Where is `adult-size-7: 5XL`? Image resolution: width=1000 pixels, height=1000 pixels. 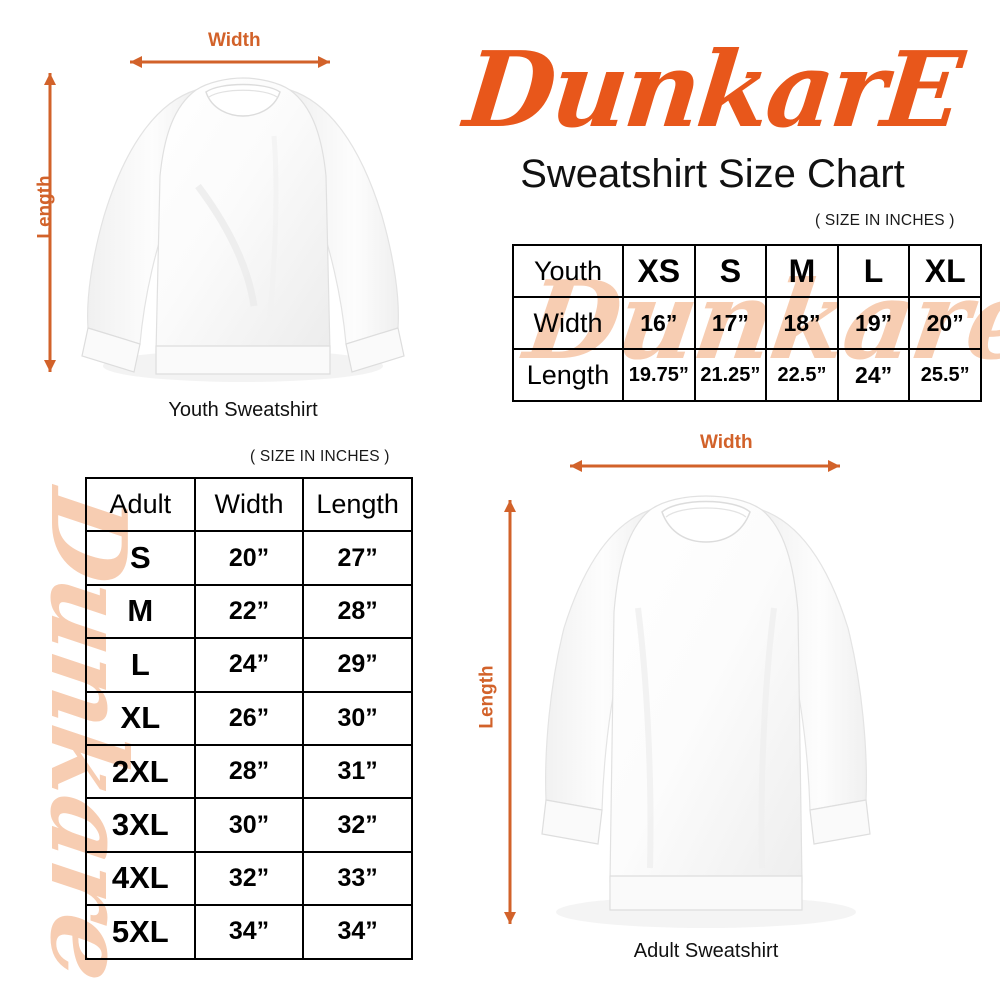 adult-size-7: 5XL is located at coordinates (140, 932).